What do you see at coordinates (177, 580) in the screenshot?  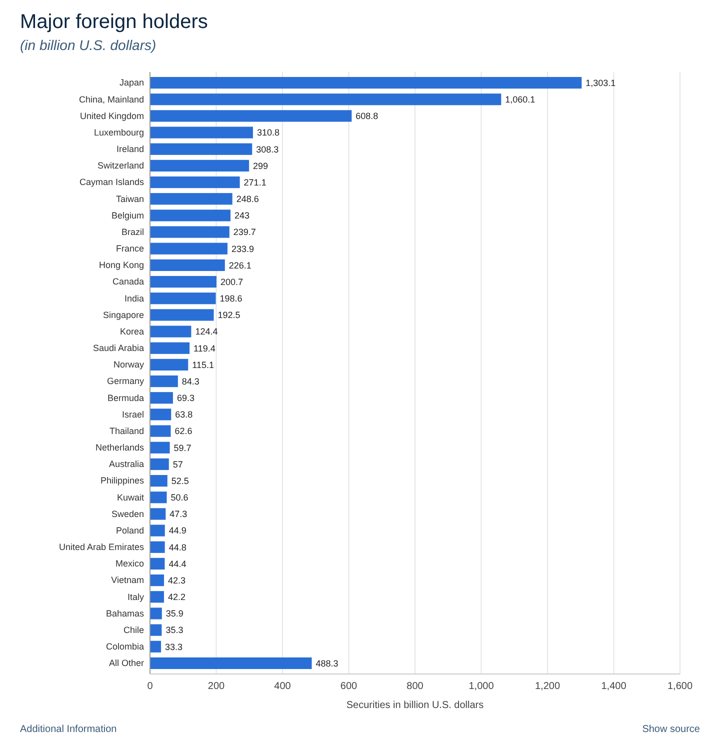 I see `data-label: 42.3` at bounding box center [177, 580].